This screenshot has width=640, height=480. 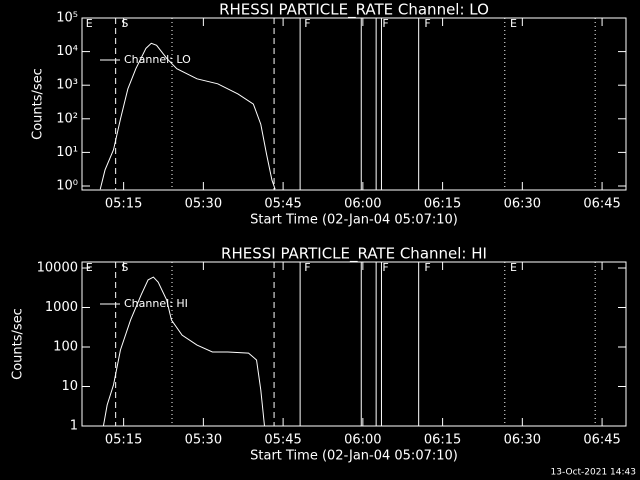 What do you see at coordinates (67, 18) in the screenshot?
I see `y-tick-label: 10⁵` at bounding box center [67, 18].